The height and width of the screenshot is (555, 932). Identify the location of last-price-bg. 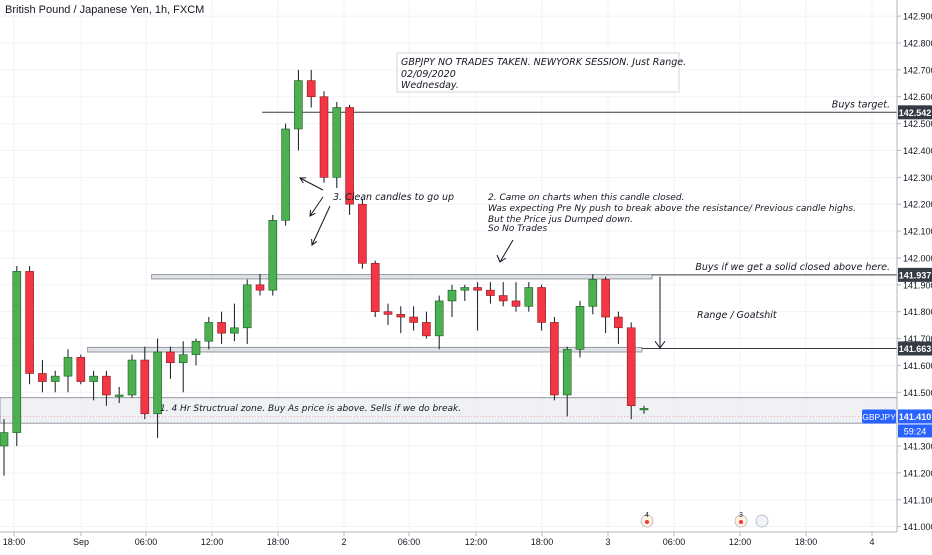
(915, 416).